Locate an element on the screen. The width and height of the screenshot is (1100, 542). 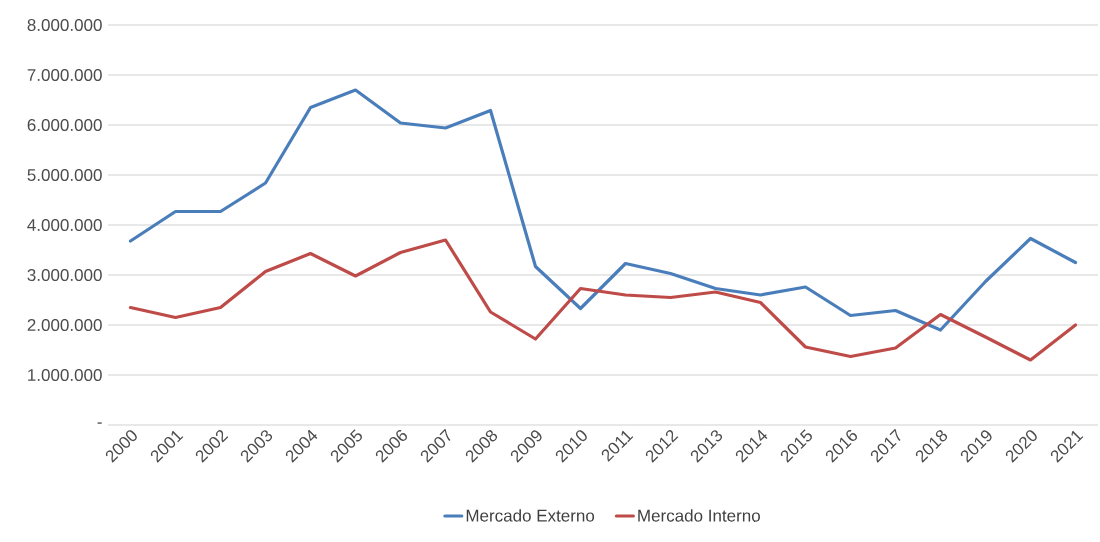
y-tick-label: 6.000.000 is located at coordinates (64, 125).